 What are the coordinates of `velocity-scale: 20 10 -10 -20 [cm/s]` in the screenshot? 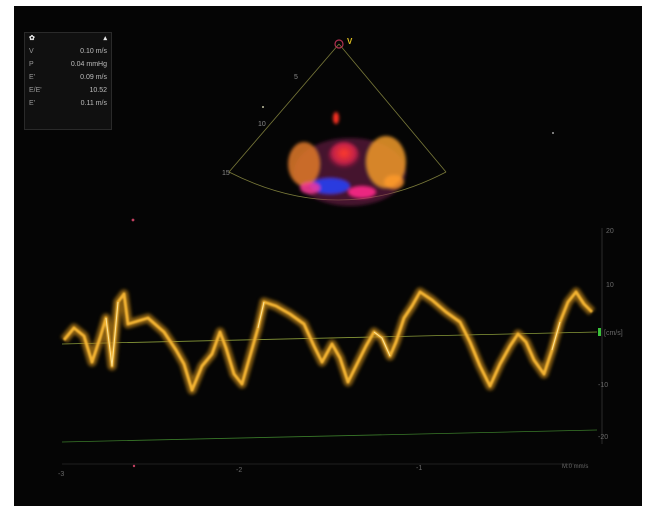 It's located at (610, 336).